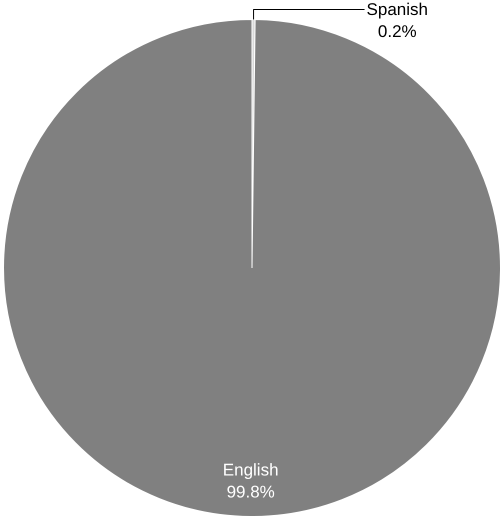 The image size is (502, 523). Describe the element at coordinates (250, 470) in the screenshot. I see `slice-label: English` at that location.